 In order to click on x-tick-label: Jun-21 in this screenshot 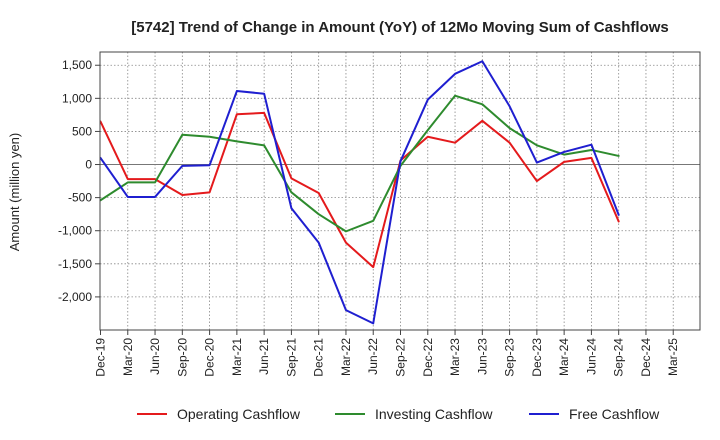, I will do `click(264, 356)`.